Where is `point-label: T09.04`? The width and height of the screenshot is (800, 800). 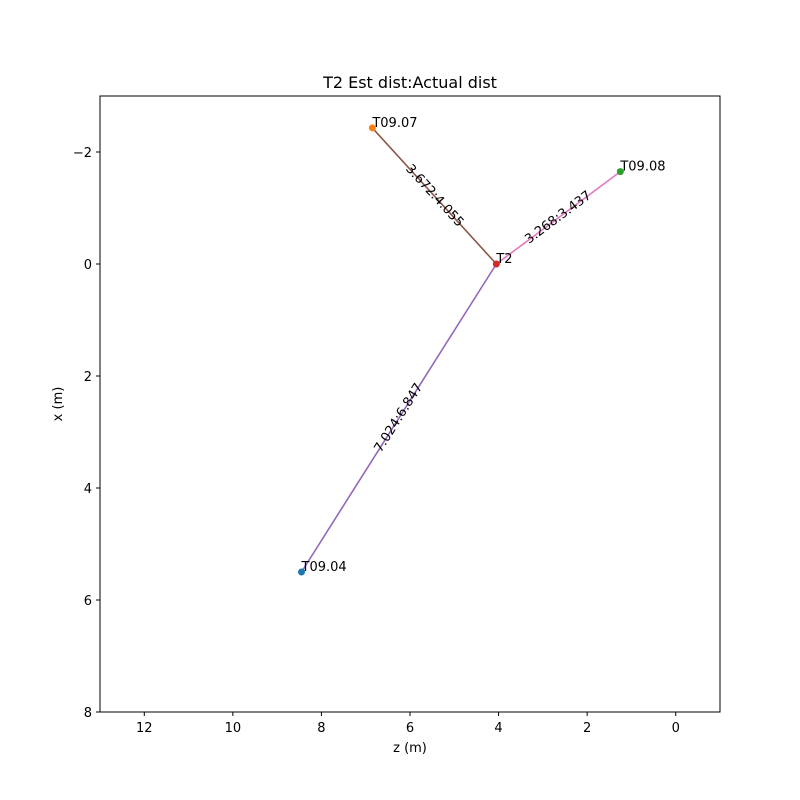
point-label: T09.04 is located at coordinates (324, 567).